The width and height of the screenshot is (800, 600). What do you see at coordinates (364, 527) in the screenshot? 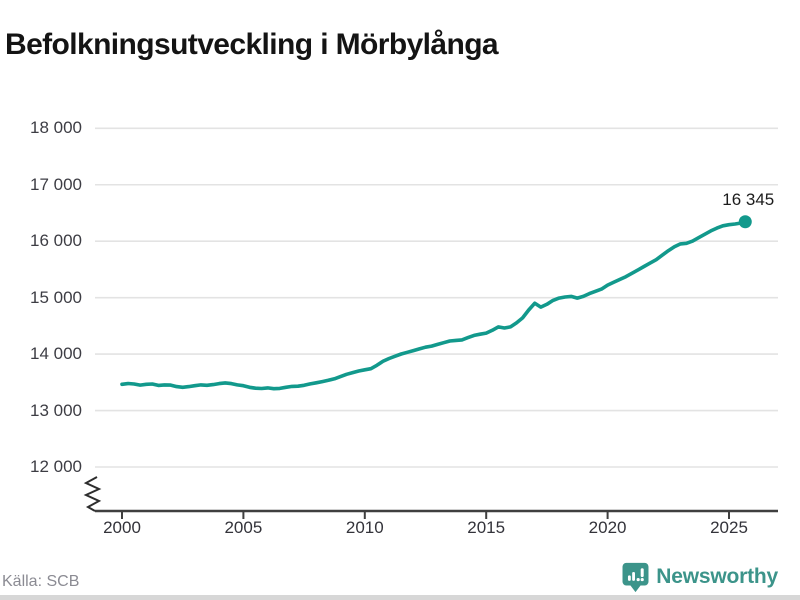
I see `x-tick-label: 2010` at bounding box center [364, 527].